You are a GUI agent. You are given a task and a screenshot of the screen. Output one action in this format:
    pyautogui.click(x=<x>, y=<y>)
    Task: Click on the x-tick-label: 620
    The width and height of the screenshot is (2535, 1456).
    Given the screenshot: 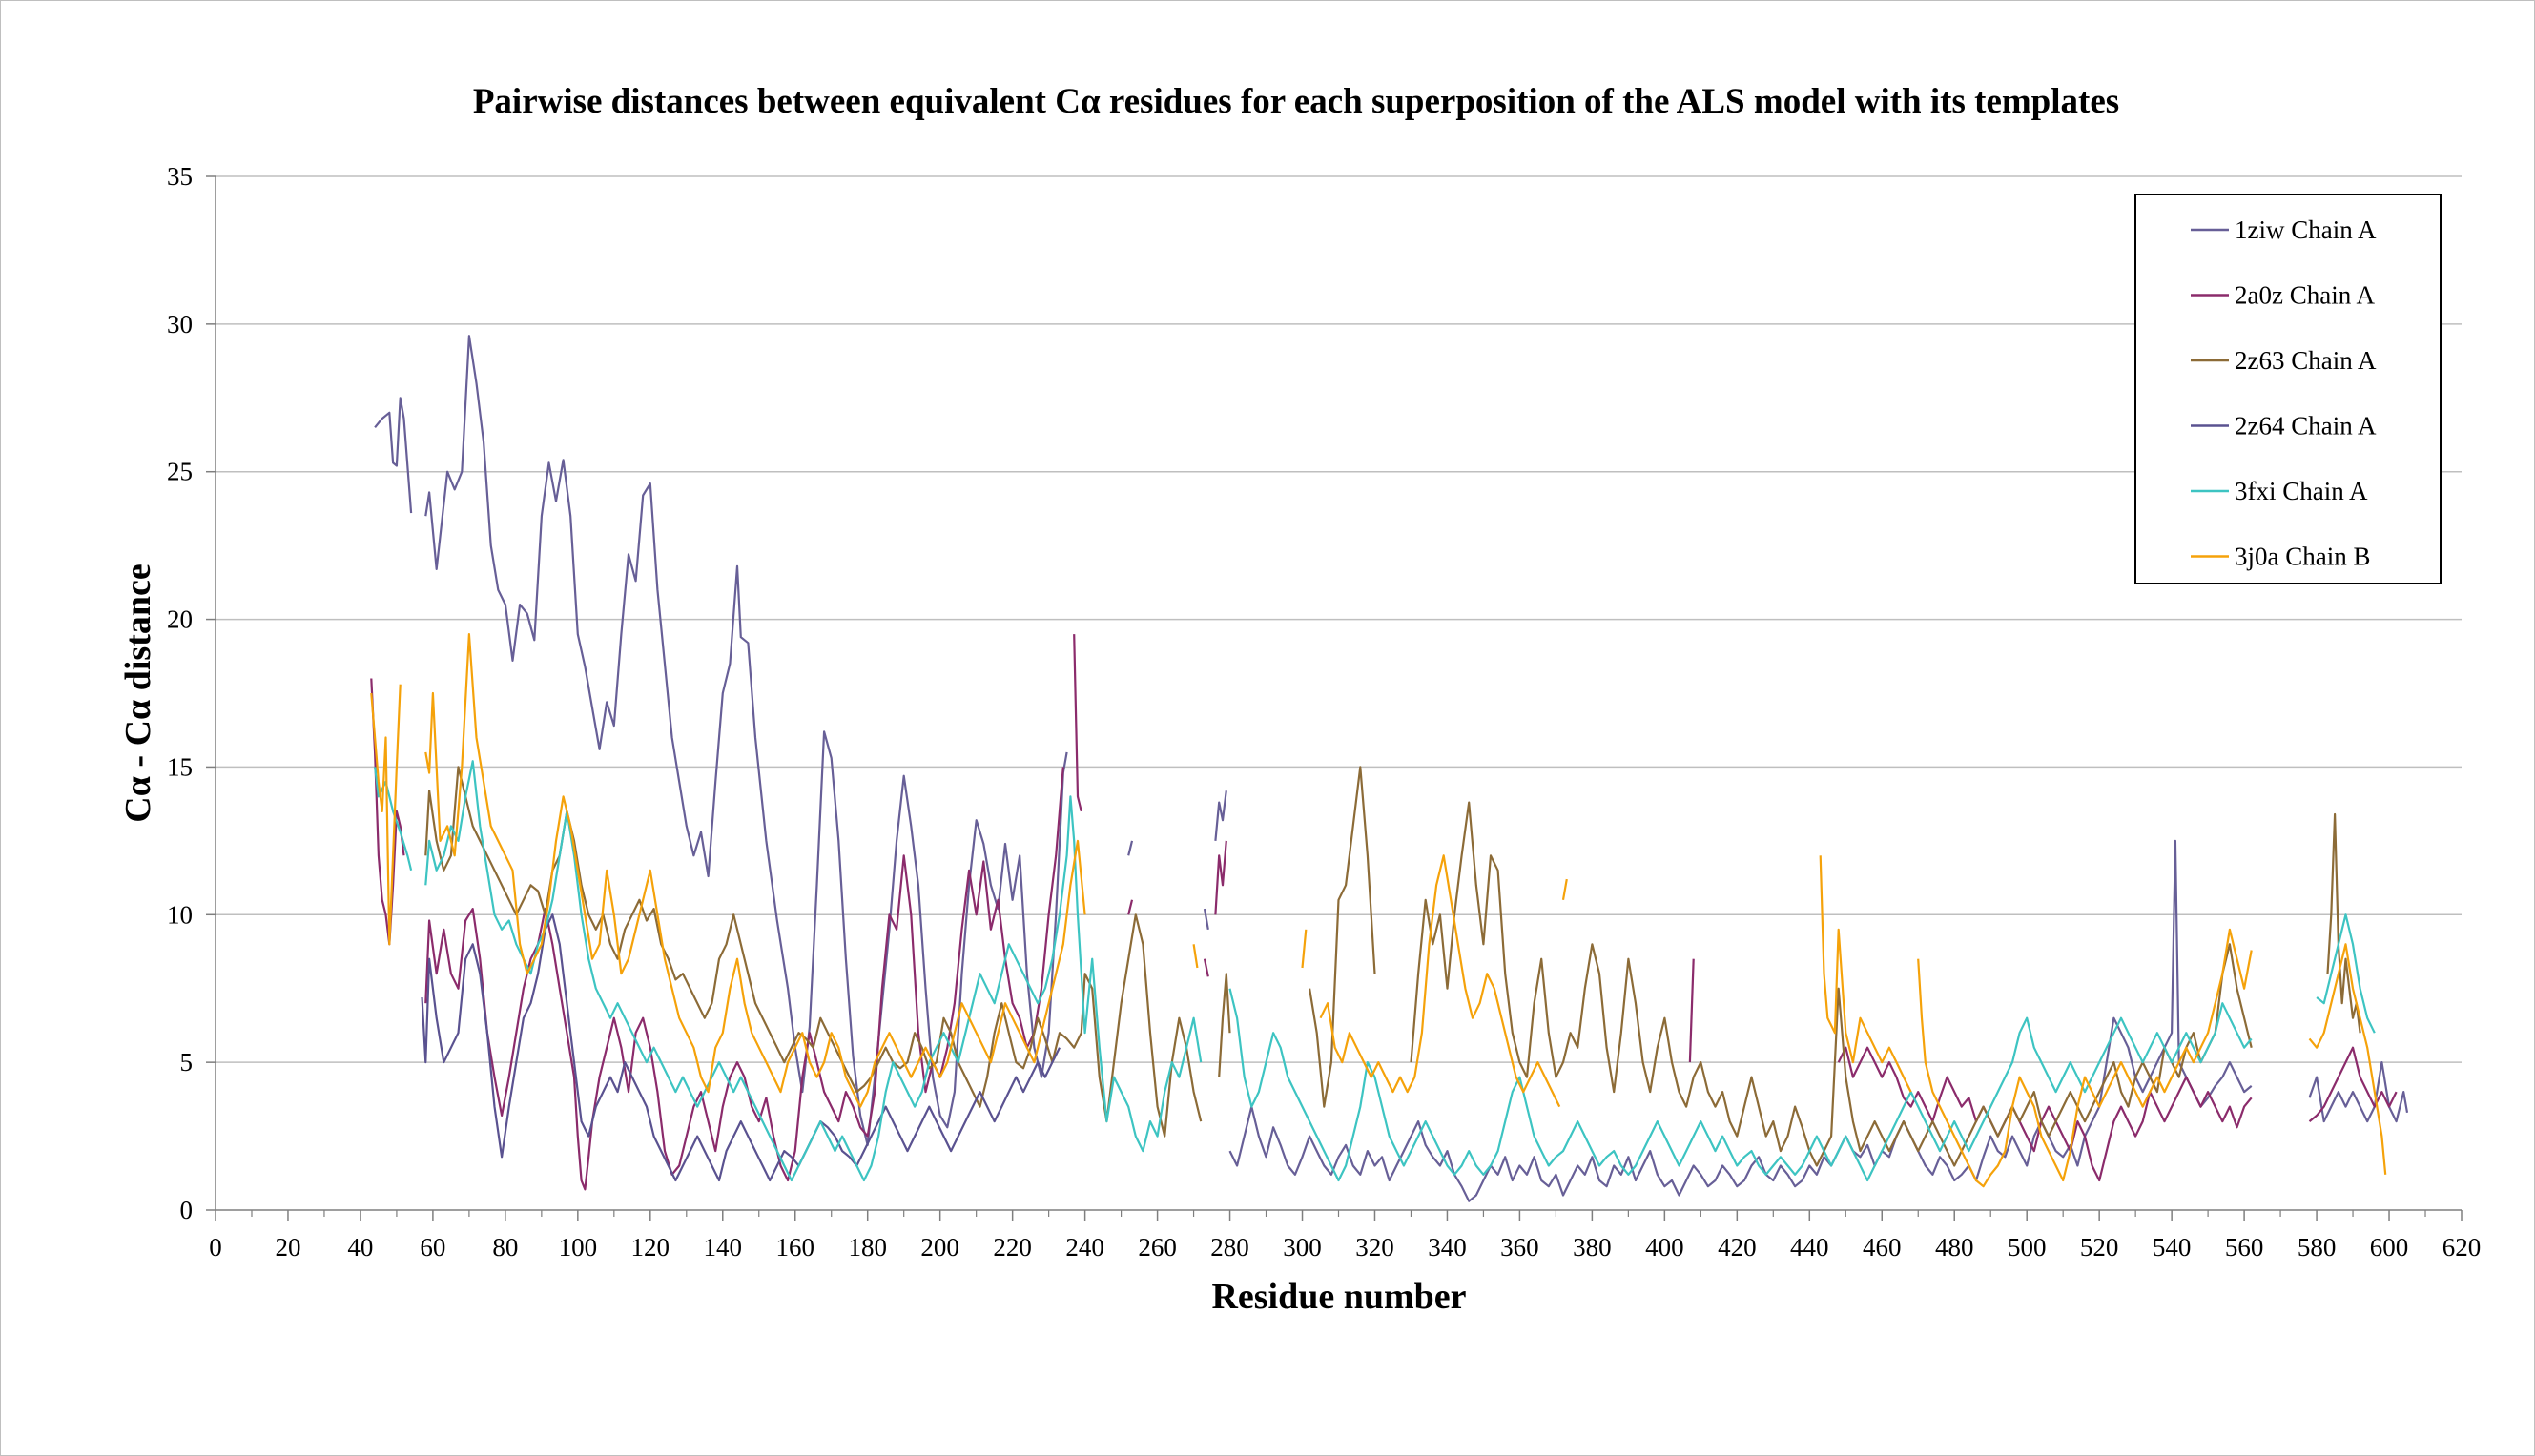 What is the action you would take?
    pyautogui.click(x=2462, y=1247)
    